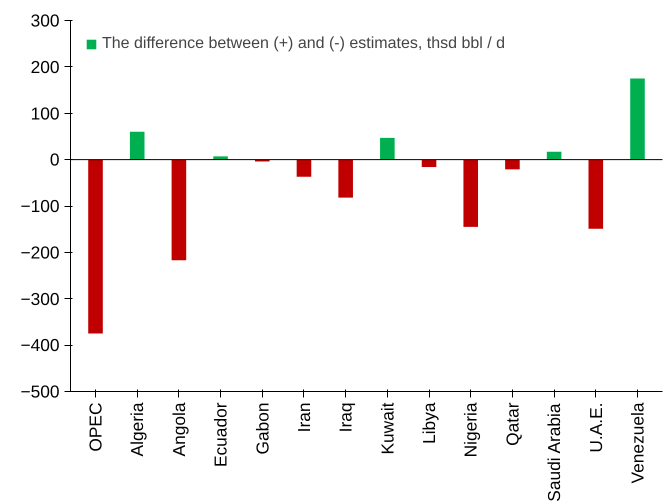 Image resolution: width=672 pixels, height=504 pixels. I want to click on y-tick-label: −300, so click(40, 298).